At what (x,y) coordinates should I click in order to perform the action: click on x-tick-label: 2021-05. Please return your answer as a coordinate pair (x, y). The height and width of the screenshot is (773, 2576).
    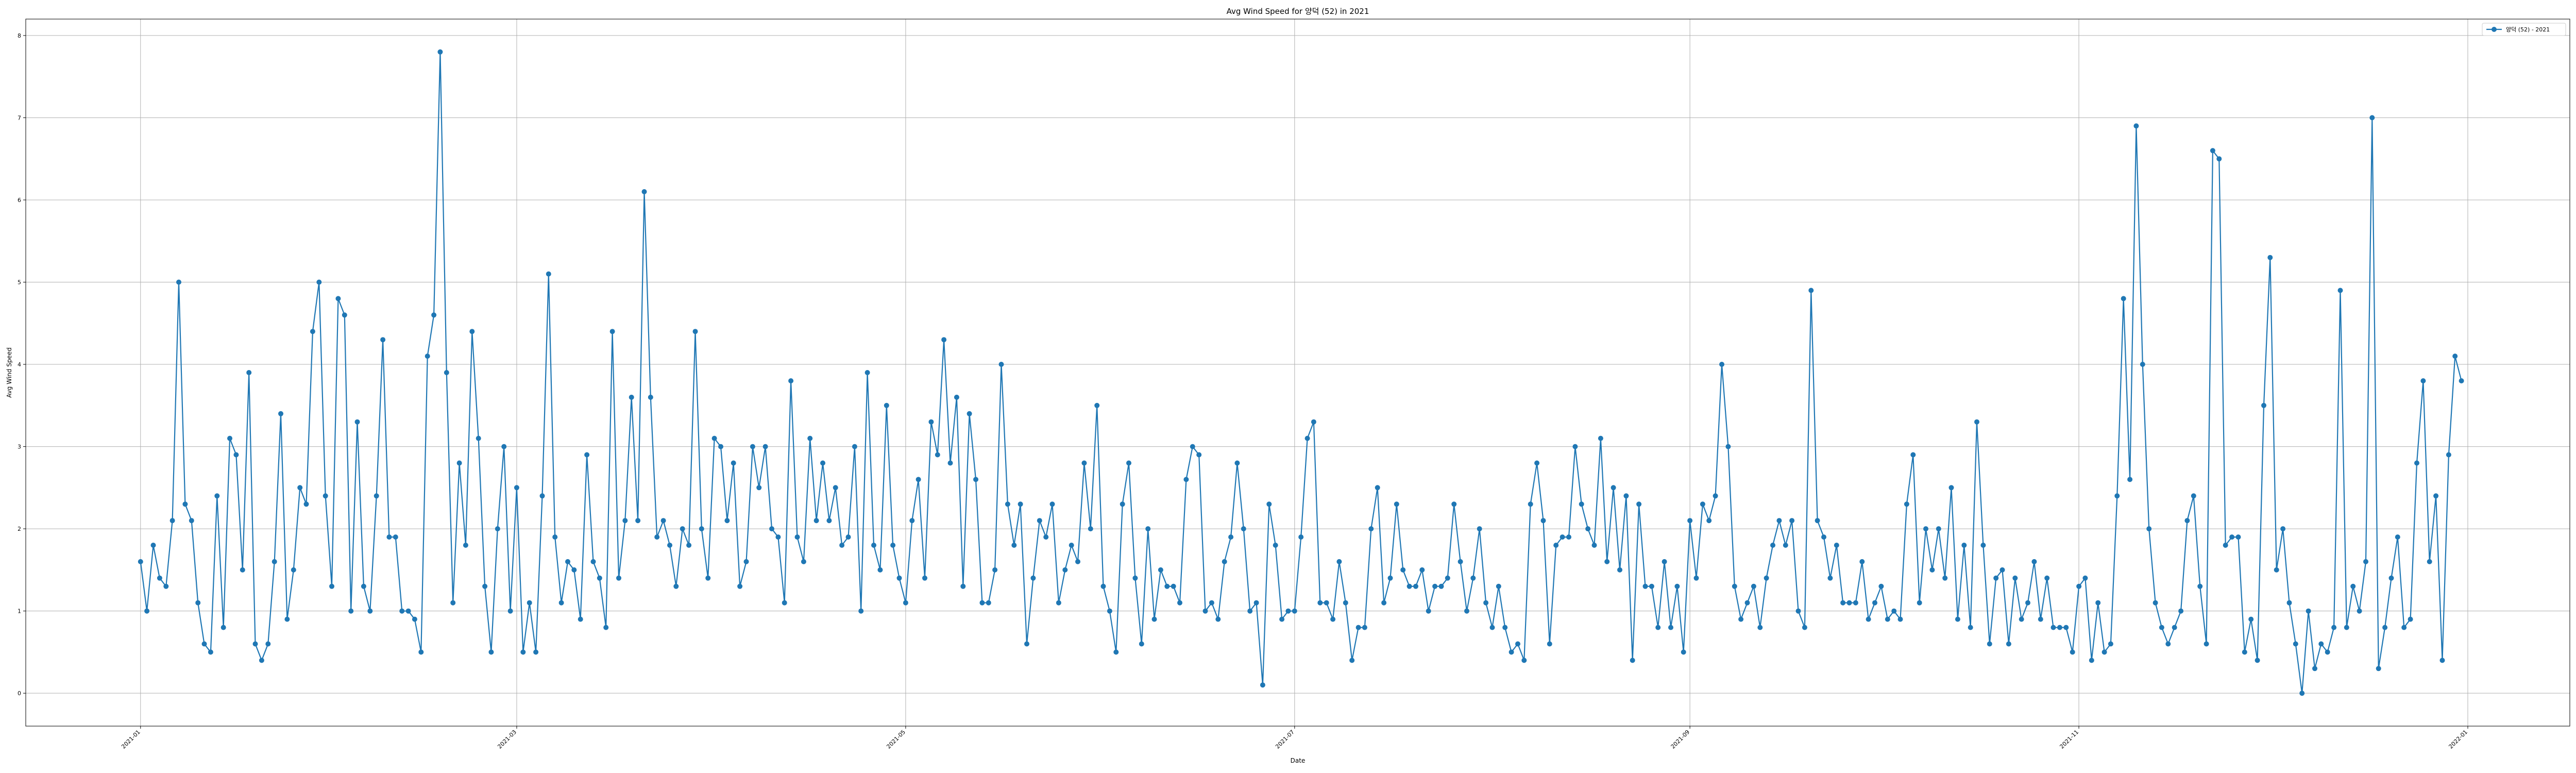
    Looking at the image, I should click on (896, 739).